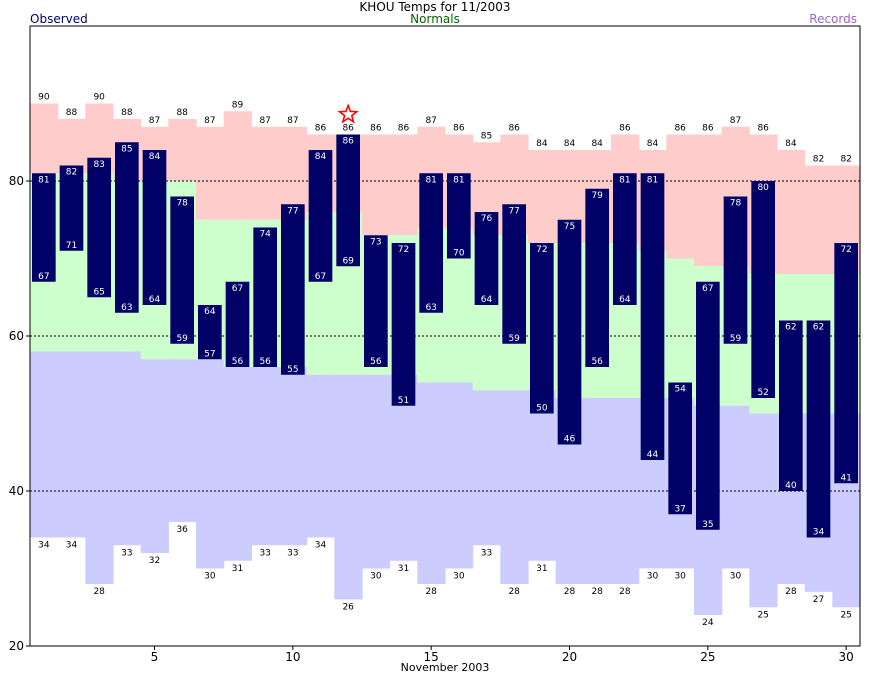 The width and height of the screenshot is (870, 676). What do you see at coordinates (182, 204) in the screenshot?
I see `observed-high-label: 78` at bounding box center [182, 204].